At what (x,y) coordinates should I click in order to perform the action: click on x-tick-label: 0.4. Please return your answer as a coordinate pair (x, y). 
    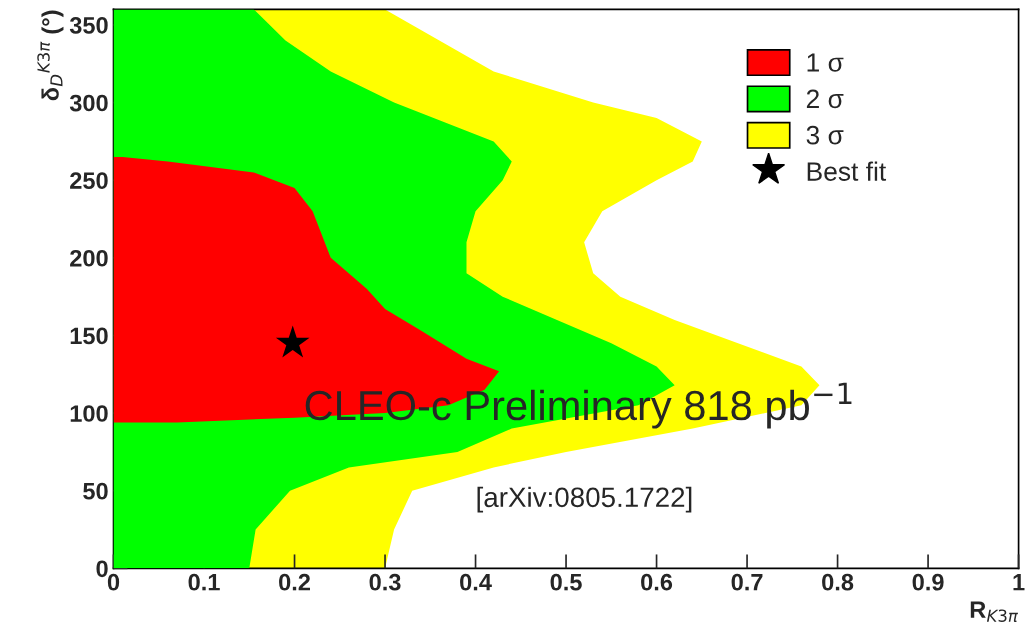
    Looking at the image, I should click on (476, 582).